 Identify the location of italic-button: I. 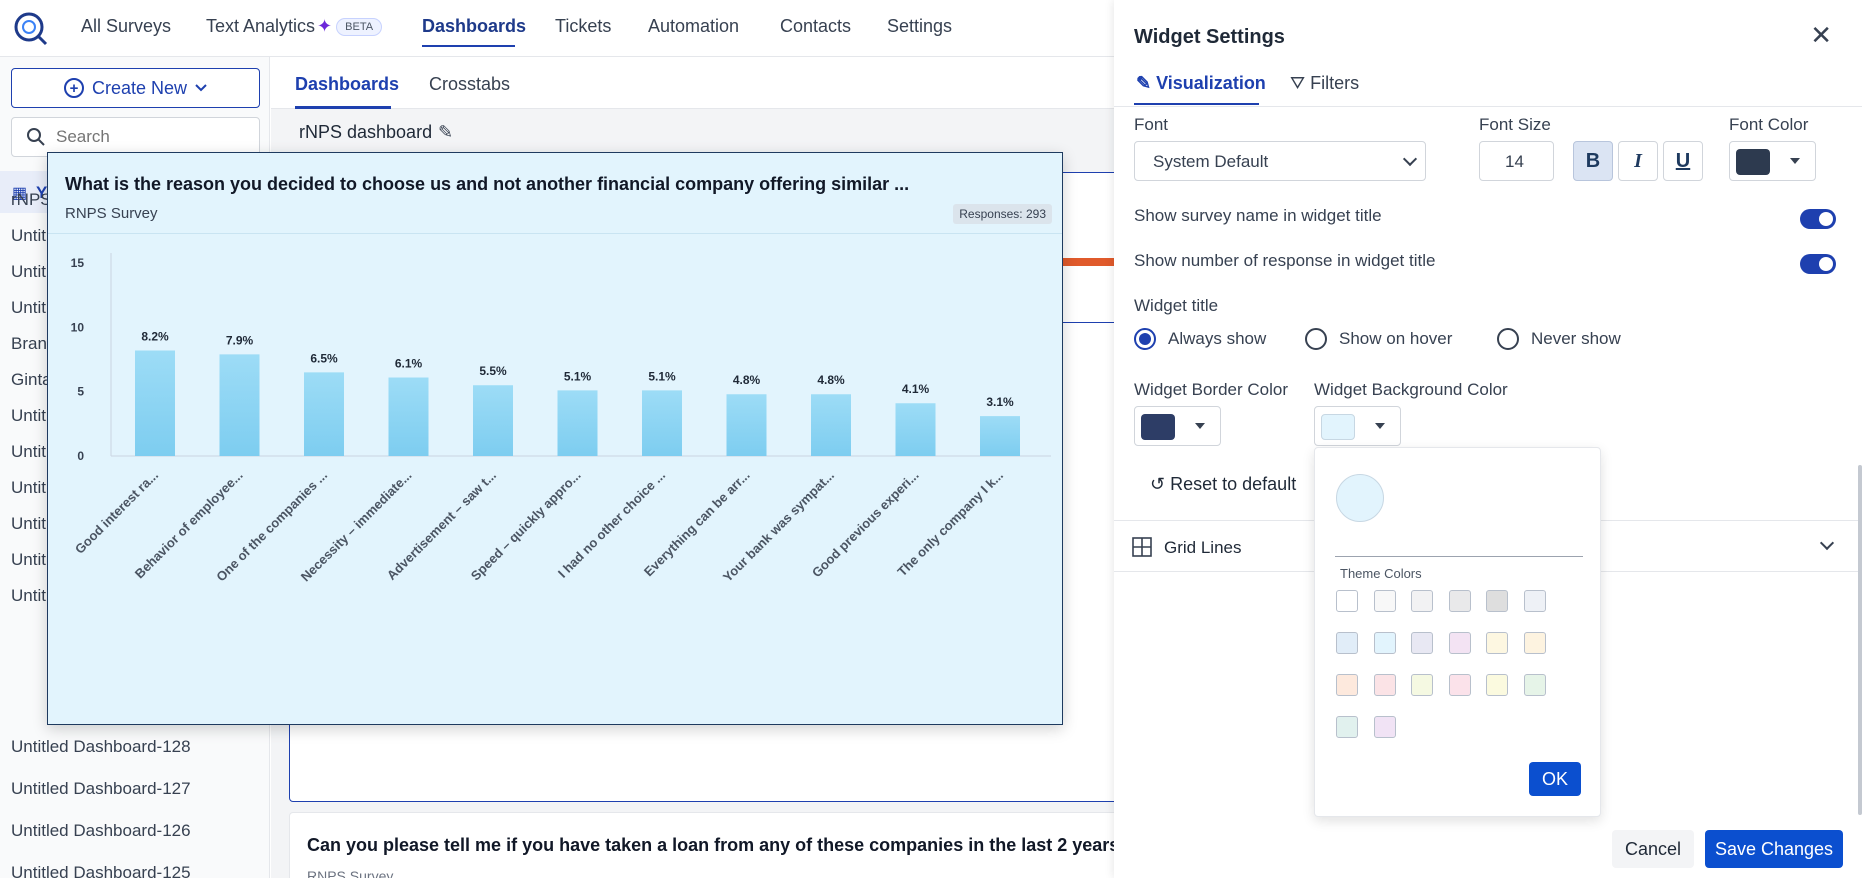
(1638, 161).